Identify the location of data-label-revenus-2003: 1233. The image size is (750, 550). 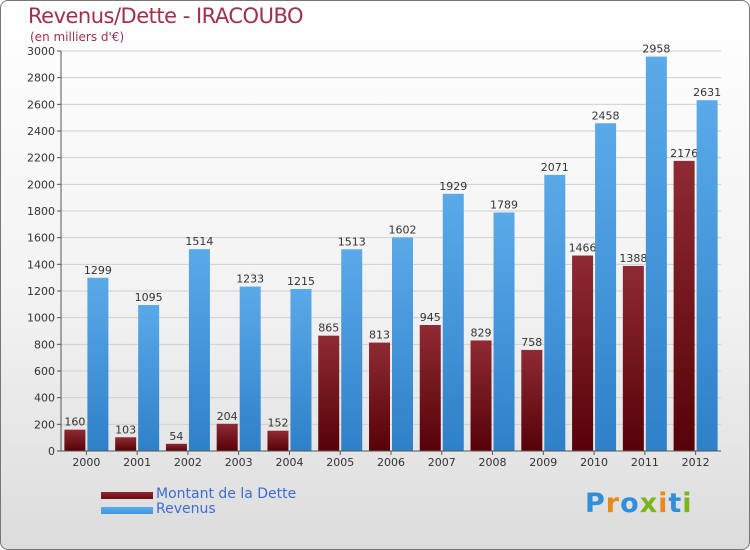
(250, 279).